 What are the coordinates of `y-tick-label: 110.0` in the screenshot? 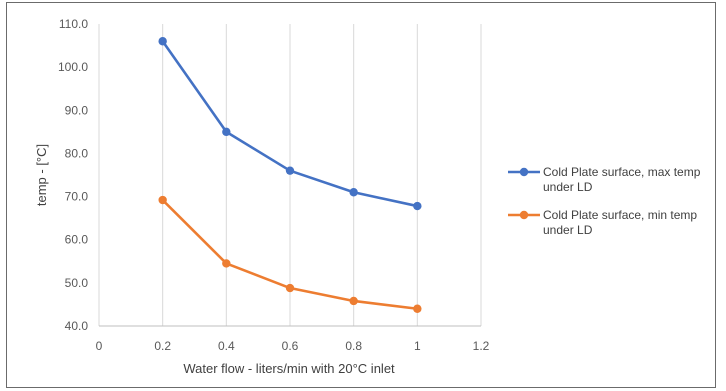 It's located at (73, 24).